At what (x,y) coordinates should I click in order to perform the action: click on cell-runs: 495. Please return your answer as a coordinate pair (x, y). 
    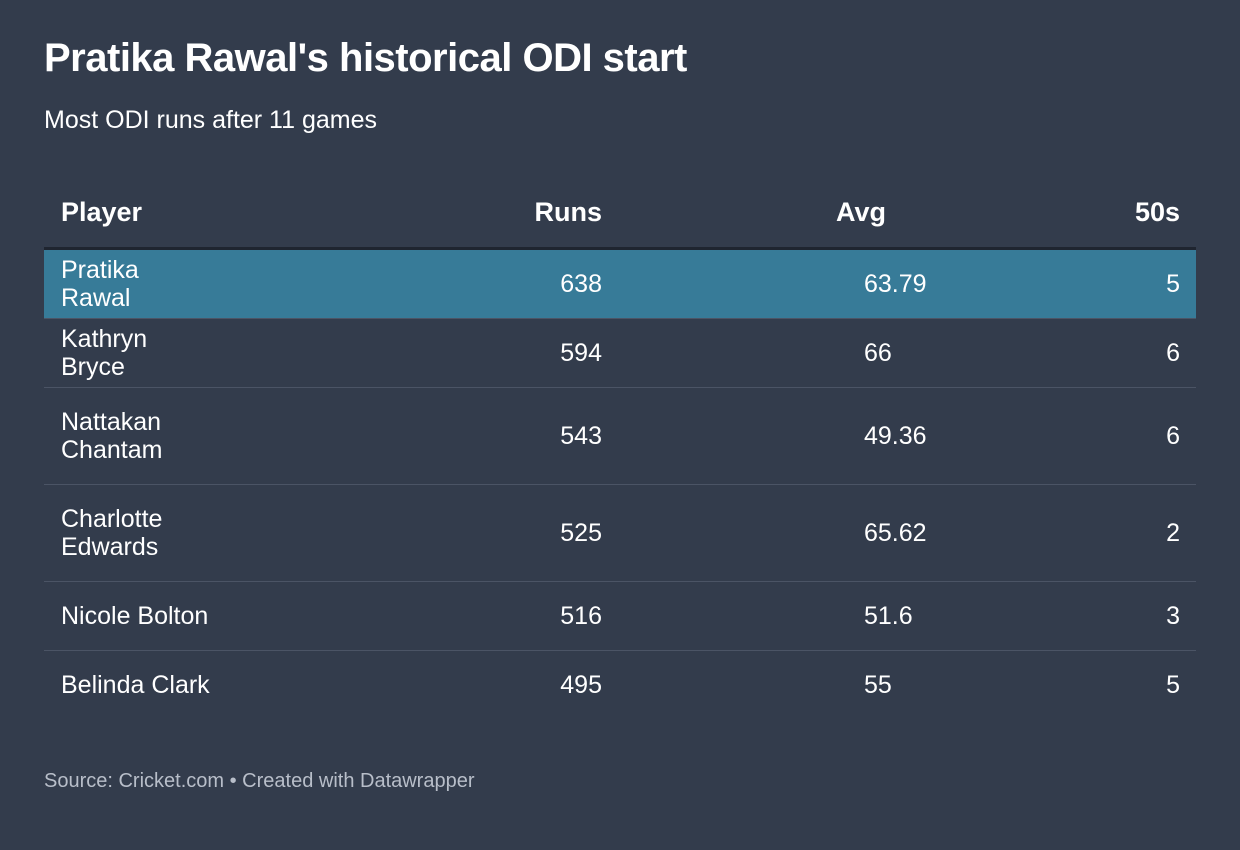
    Looking at the image, I should click on (581, 685).